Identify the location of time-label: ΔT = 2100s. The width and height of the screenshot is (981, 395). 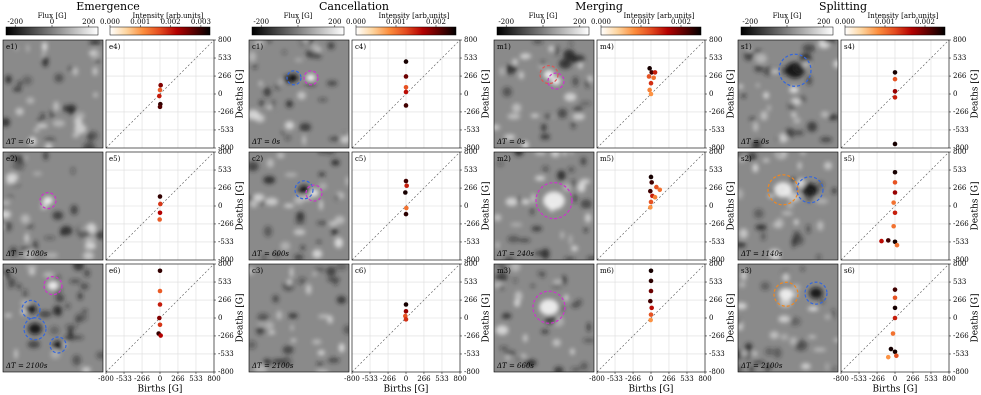
(26, 366).